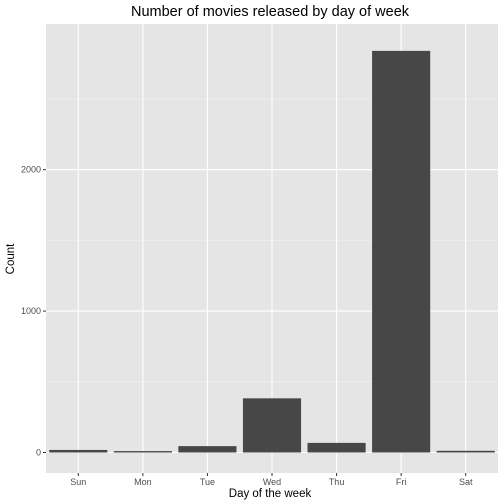  Describe the element at coordinates (38, 452) in the screenshot. I see `y-tick-label: 0` at that location.